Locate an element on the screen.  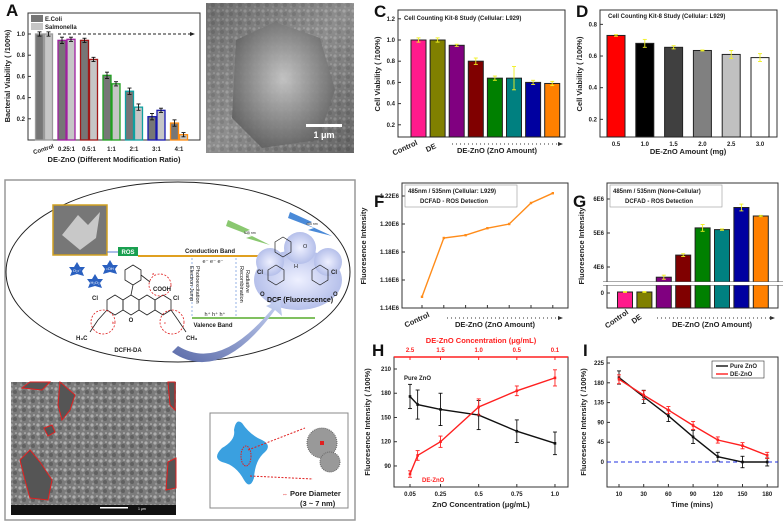
sem-scale-label: 1 μm is located at coordinates (142, 509).